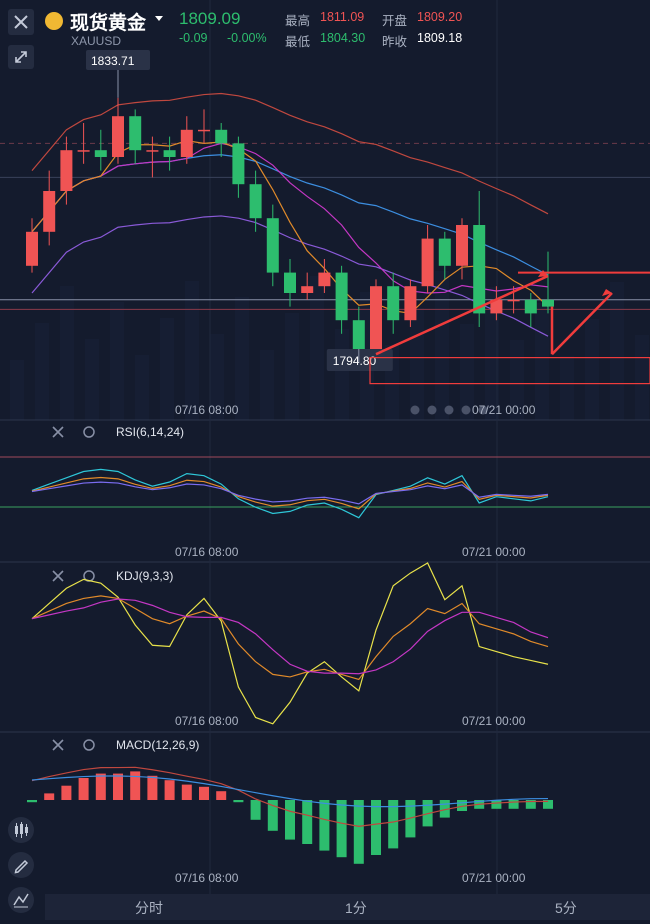 The height and width of the screenshot is (924, 650). I want to click on kdj-d-line, so click(290, 636).